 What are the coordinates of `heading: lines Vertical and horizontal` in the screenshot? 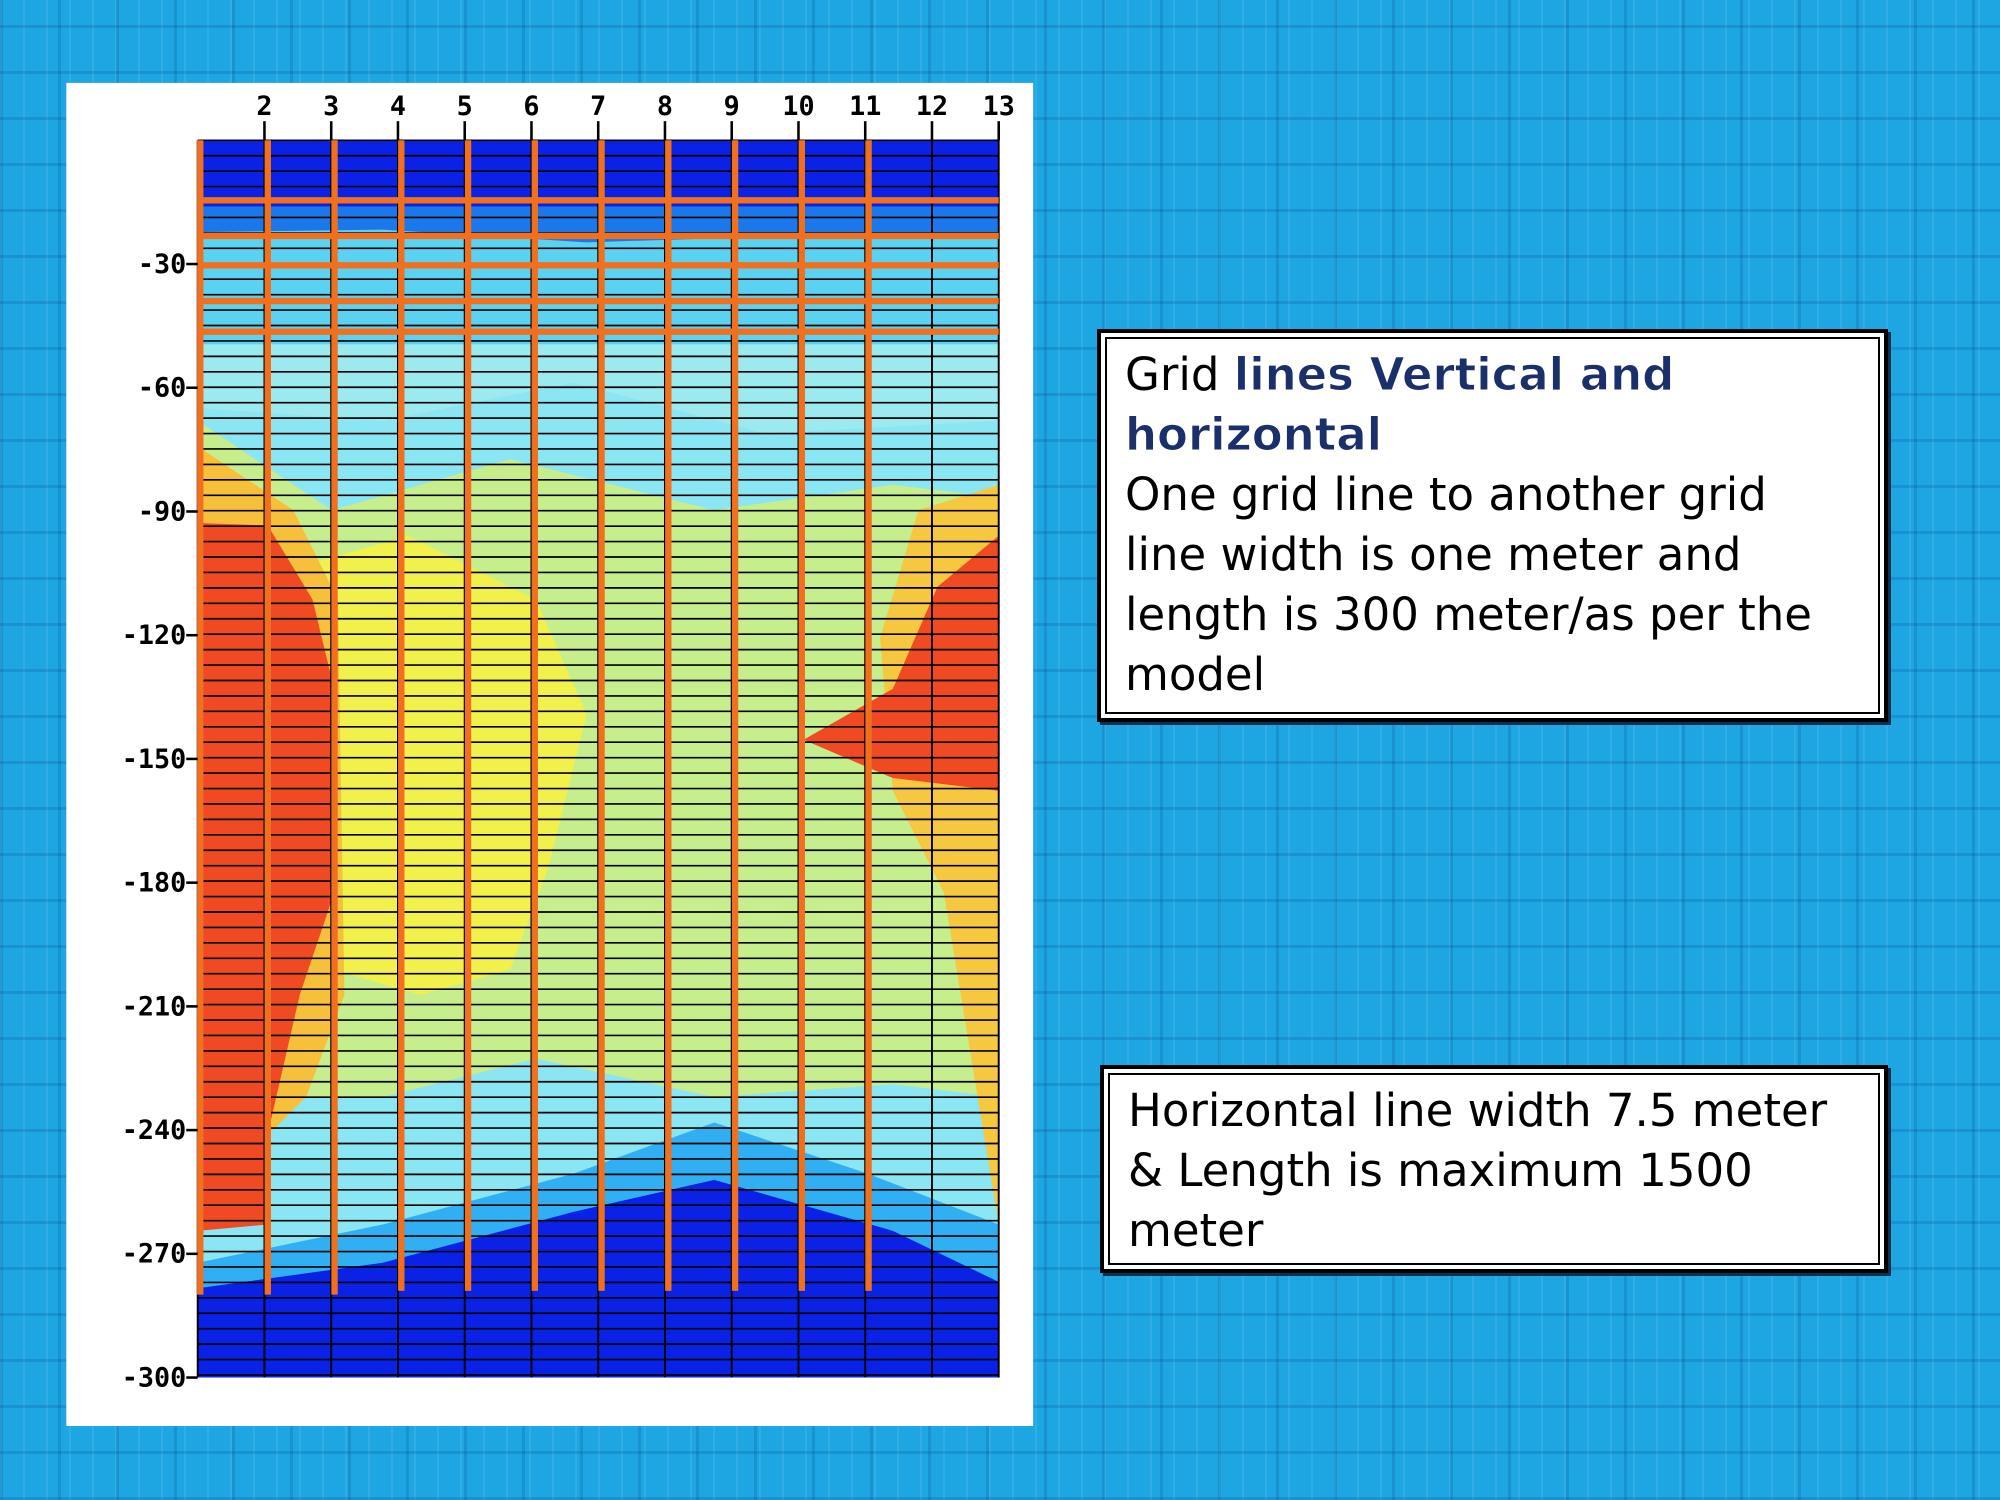 It's located at (1399, 405).